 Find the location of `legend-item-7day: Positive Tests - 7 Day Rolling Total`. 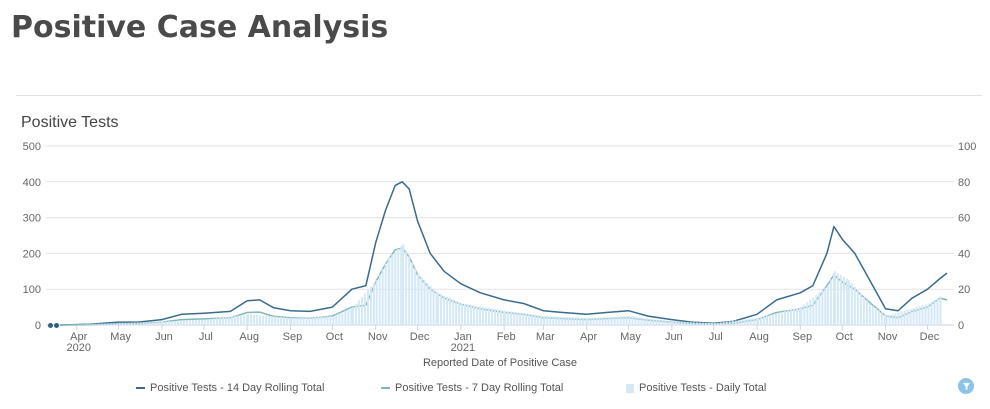

legend-item-7day: Positive Tests - 7 Day Rolling Total is located at coordinates (472, 388).